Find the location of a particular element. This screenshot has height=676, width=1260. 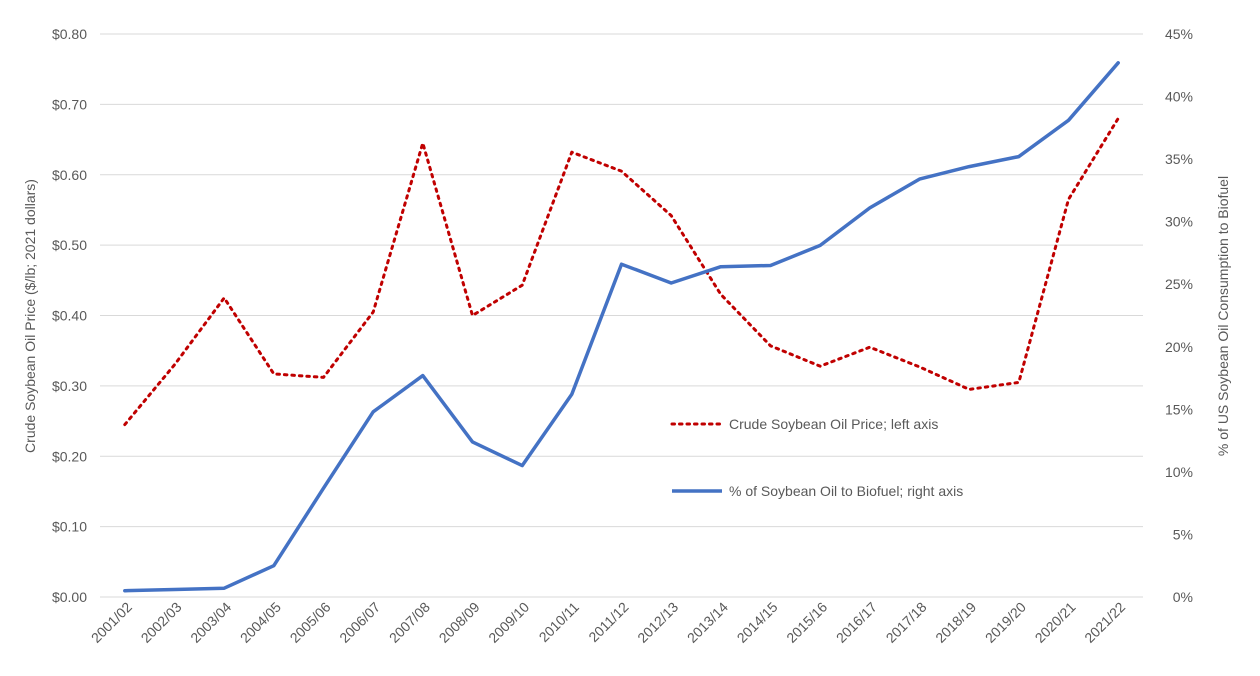

left-tick-label: $0.00 is located at coordinates (69, 597).